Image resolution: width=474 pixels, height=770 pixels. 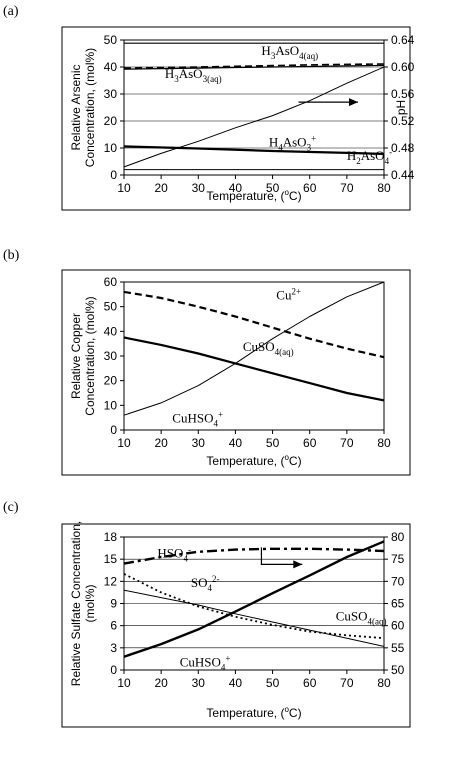 I want to click on y2-tick-label: 65, so click(x=398, y=604).